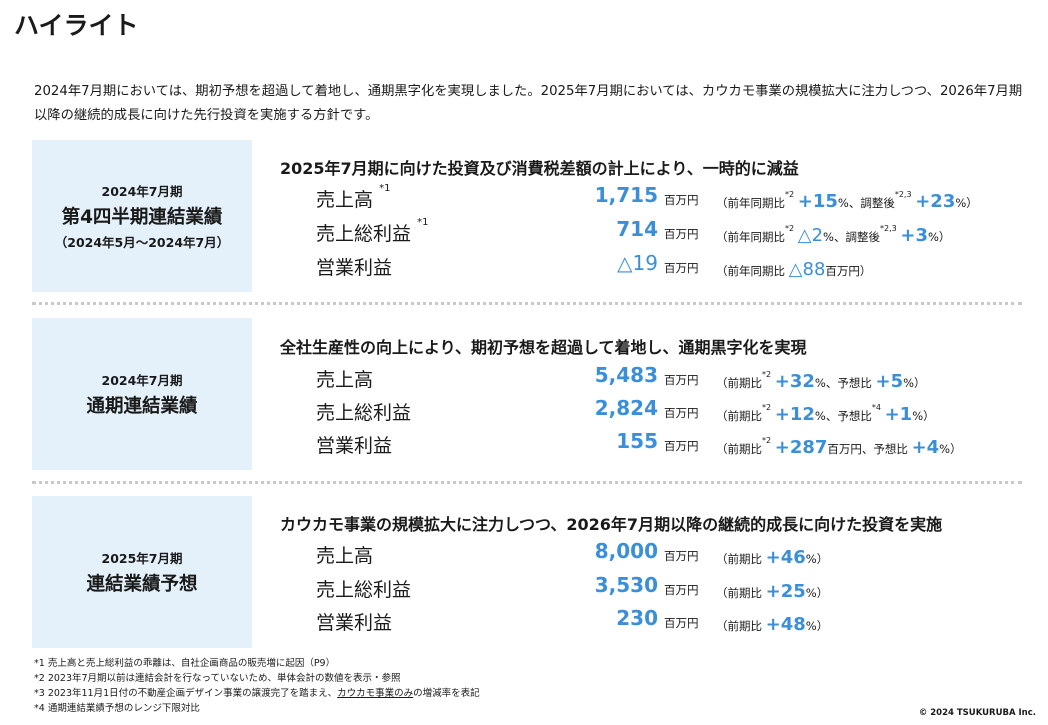  What do you see at coordinates (772, 624) in the screenshot?
I see `metric-note: （前期比 +48%）` at bounding box center [772, 624].